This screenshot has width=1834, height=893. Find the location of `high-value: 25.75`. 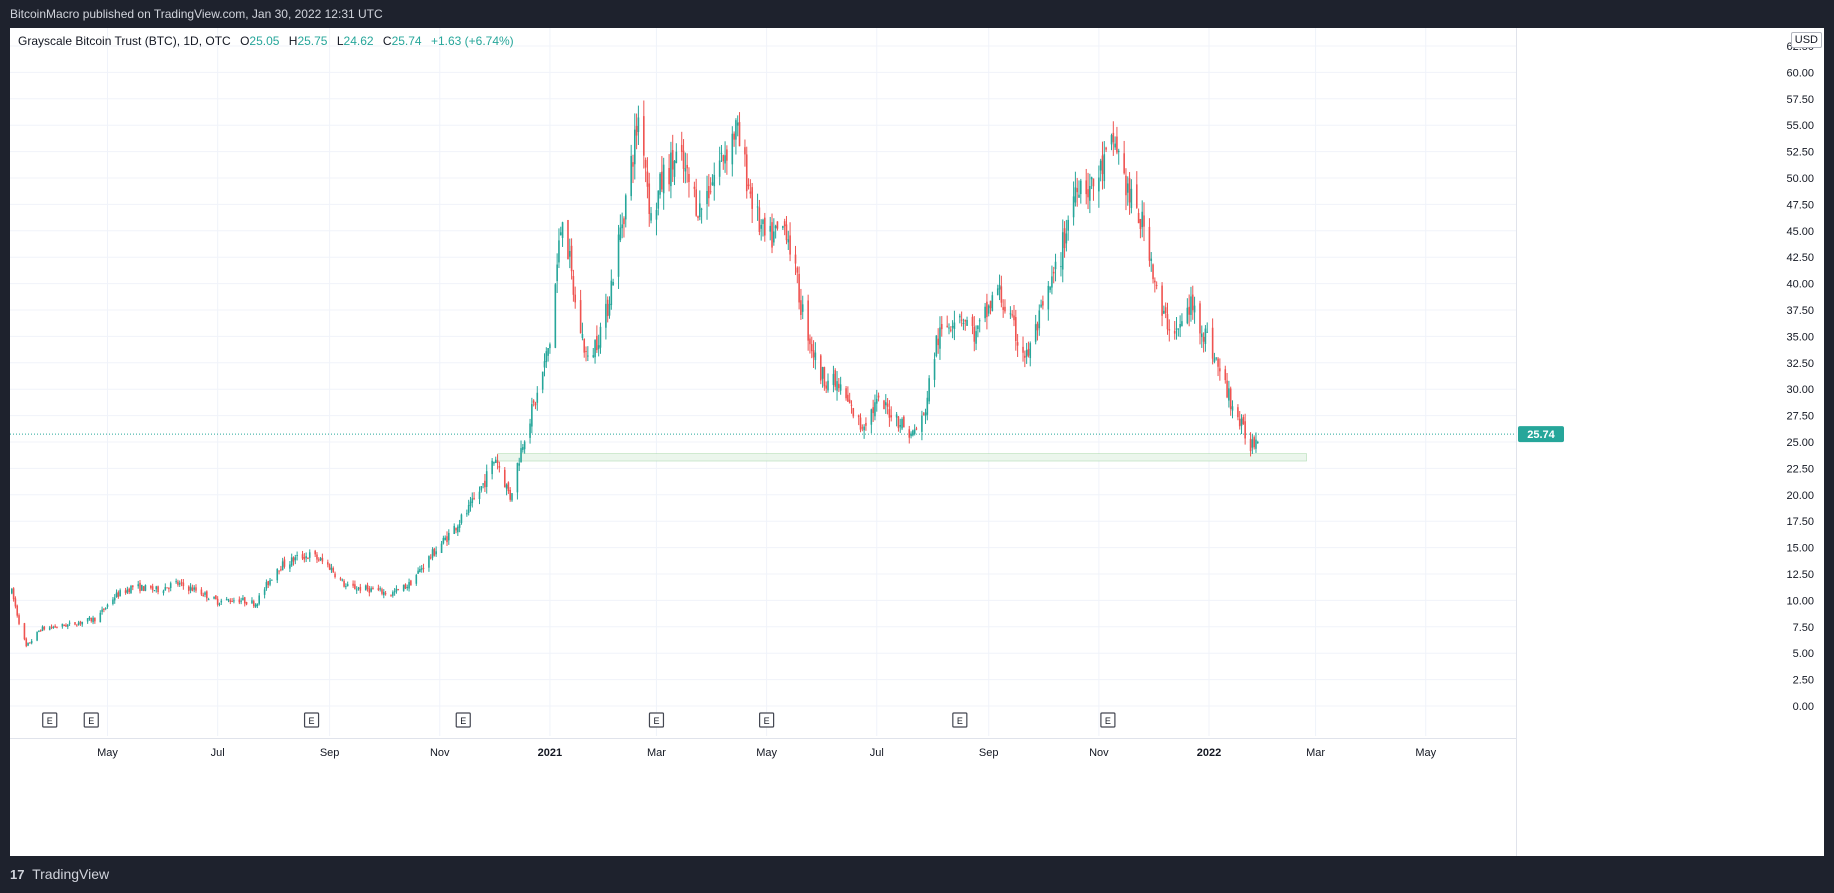

high-value: 25.75 is located at coordinates (312, 41).